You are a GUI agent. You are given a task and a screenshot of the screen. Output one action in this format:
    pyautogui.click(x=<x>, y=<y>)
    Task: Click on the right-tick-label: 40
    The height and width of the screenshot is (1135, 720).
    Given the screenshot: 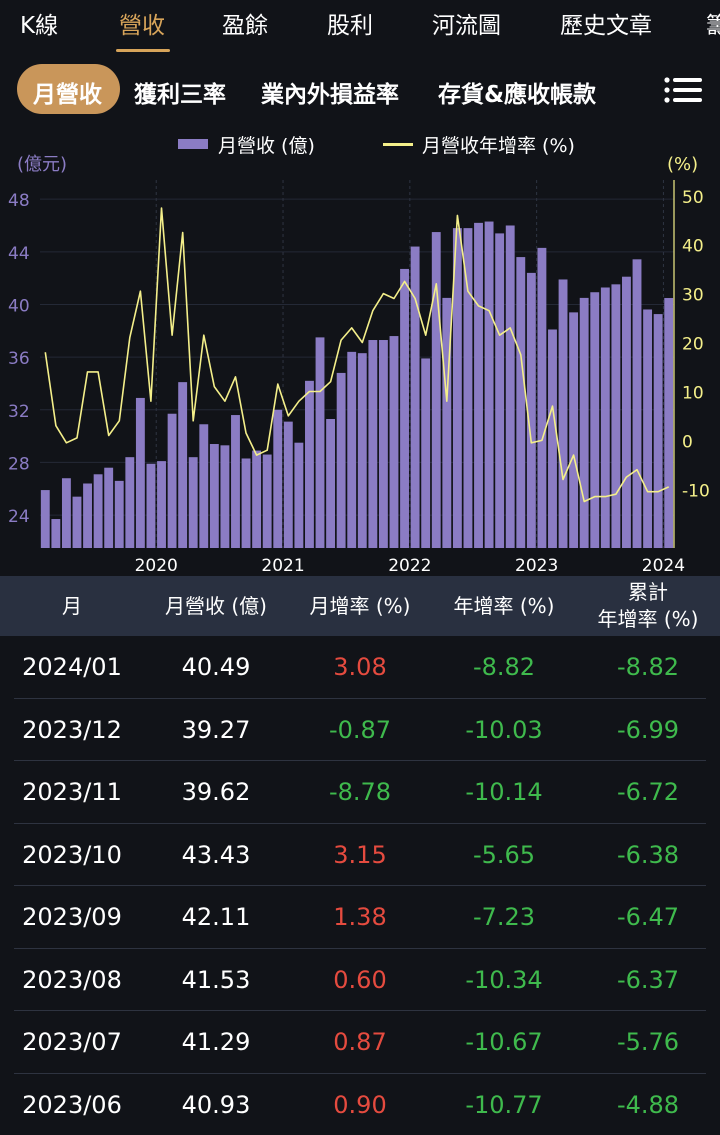 What is the action you would take?
    pyautogui.click(x=693, y=247)
    